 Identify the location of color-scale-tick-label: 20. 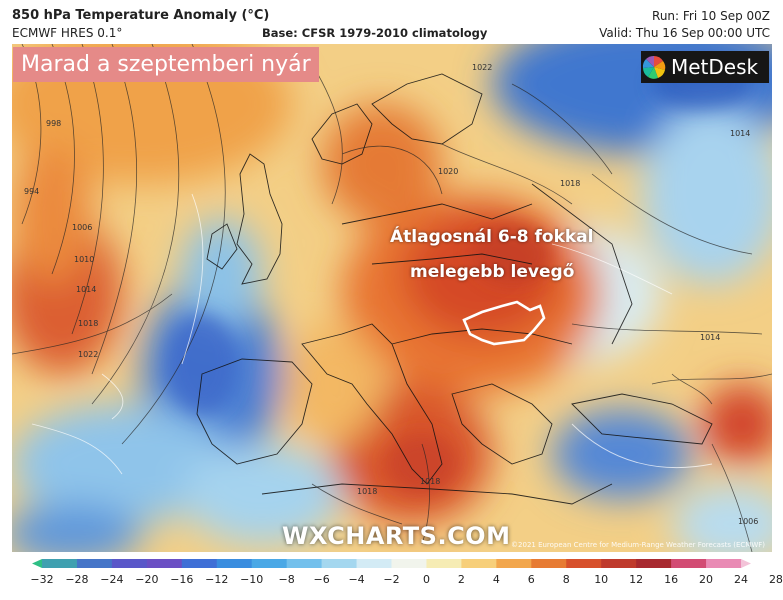
(706, 579).